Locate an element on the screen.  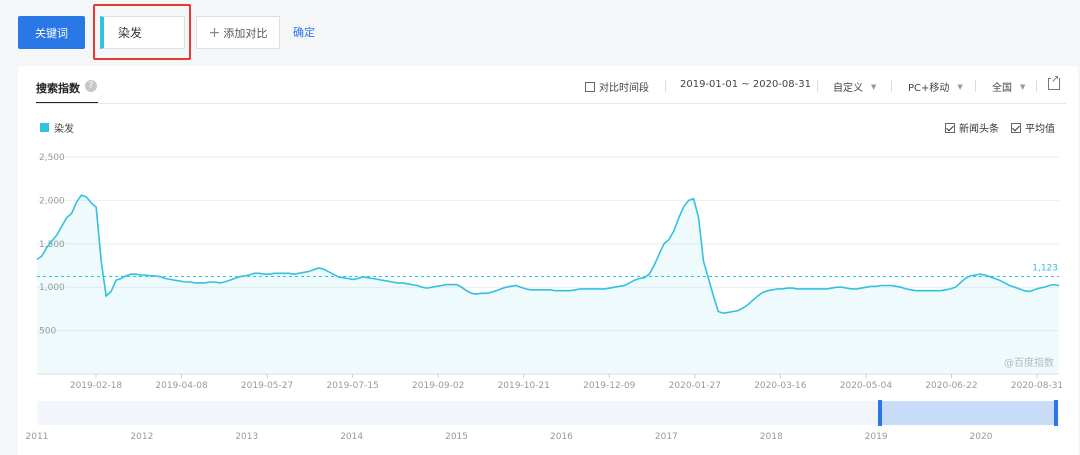
average-label: 平均值 is located at coordinates (1040, 129).